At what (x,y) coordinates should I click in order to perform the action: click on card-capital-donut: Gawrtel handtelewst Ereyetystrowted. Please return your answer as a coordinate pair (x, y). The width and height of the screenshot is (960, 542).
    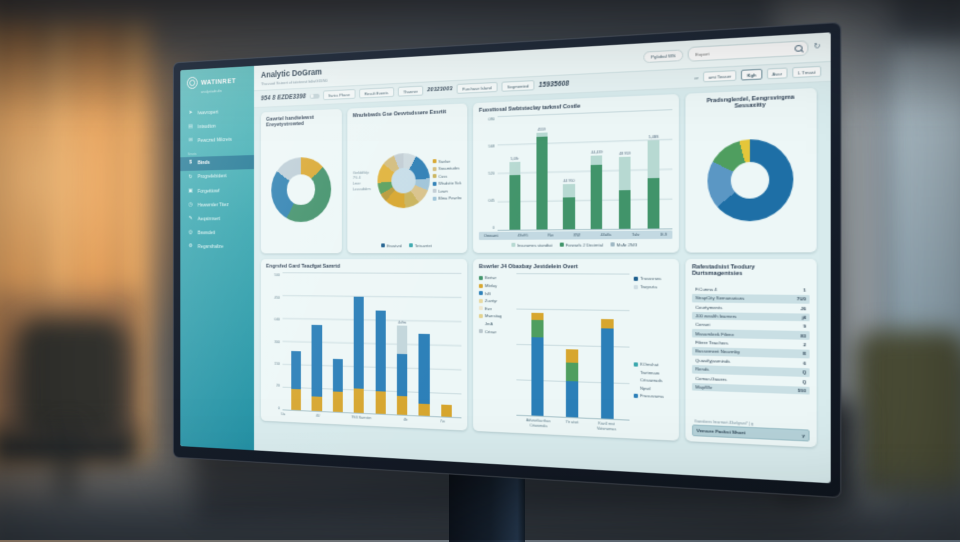
    Looking at the image, I should click on (301, 180).